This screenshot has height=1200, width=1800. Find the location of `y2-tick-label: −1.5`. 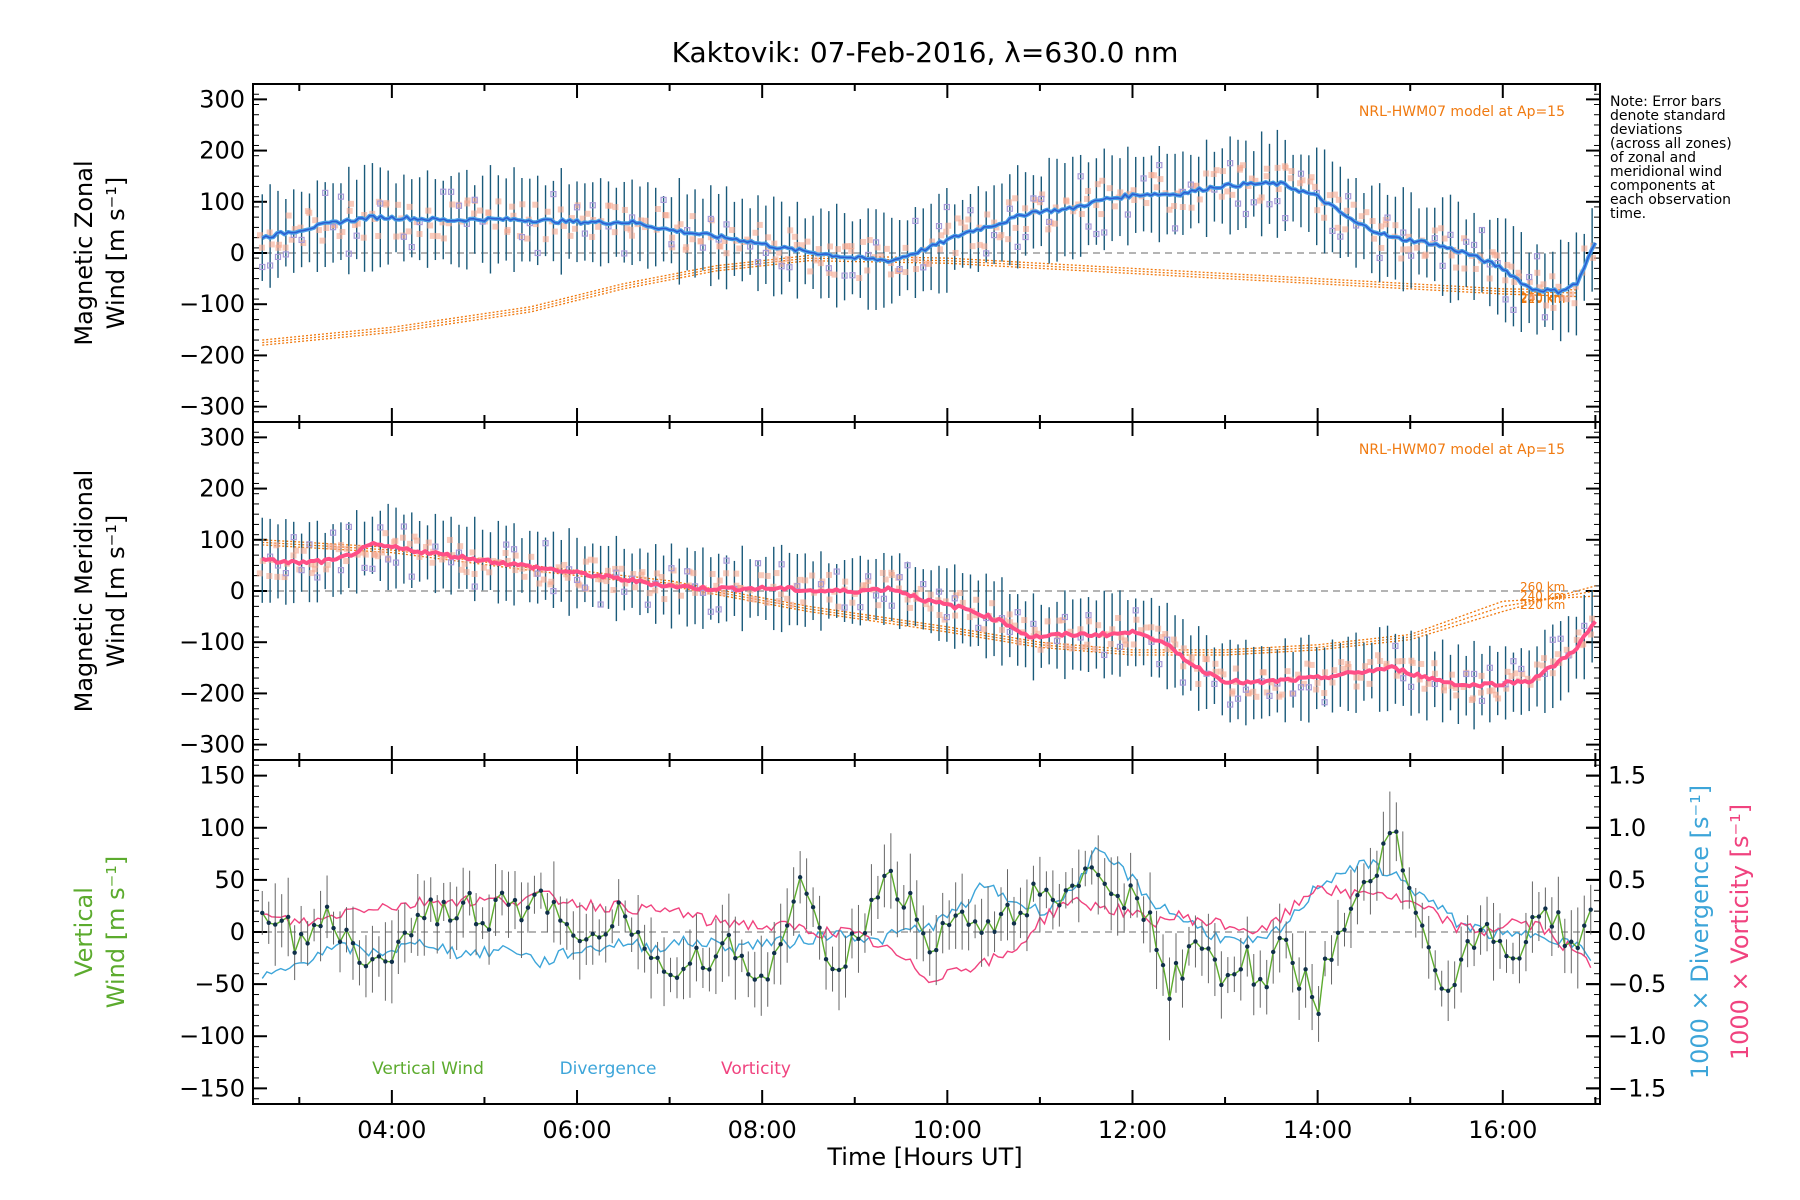

y2-tick-label: −1.5 is located at coordinates (1637, 1088).